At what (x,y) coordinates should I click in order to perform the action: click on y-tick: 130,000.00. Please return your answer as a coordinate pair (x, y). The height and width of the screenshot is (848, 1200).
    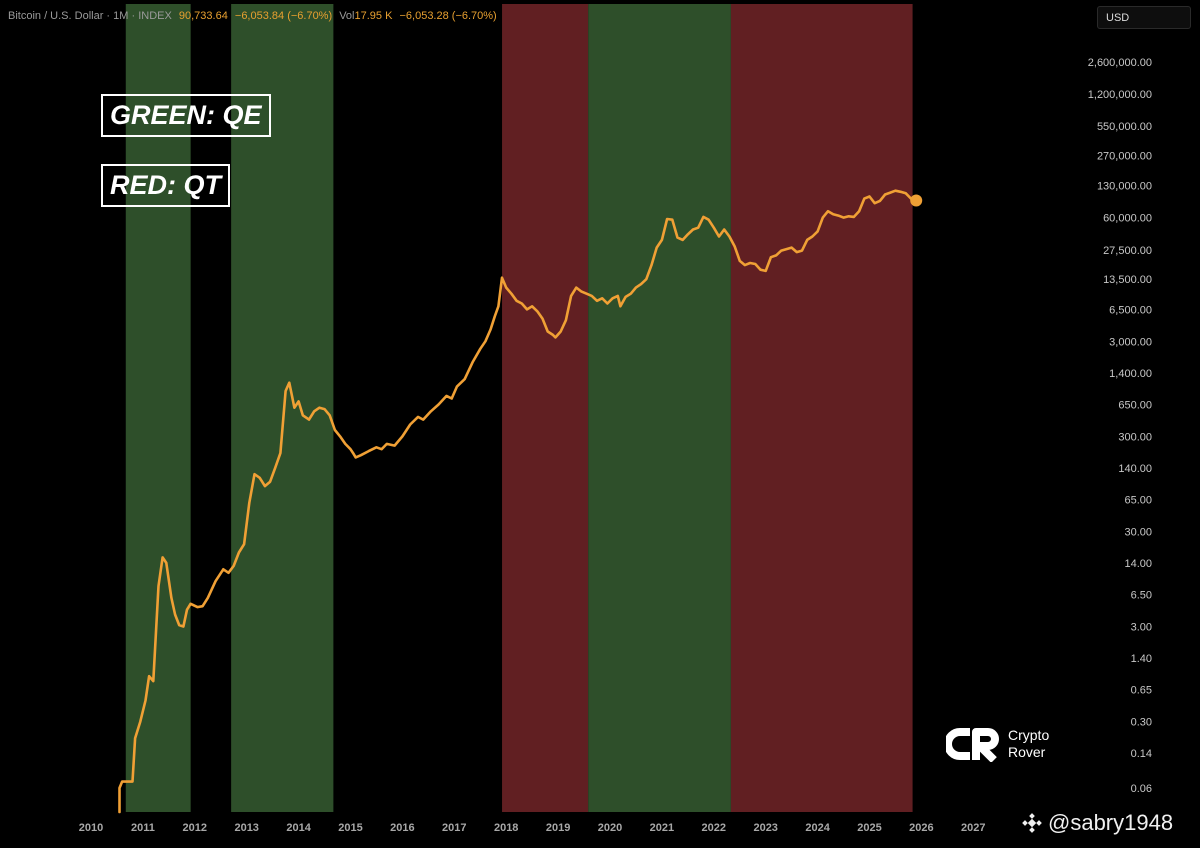
    Looking at the image, I should click on (1124, 187).